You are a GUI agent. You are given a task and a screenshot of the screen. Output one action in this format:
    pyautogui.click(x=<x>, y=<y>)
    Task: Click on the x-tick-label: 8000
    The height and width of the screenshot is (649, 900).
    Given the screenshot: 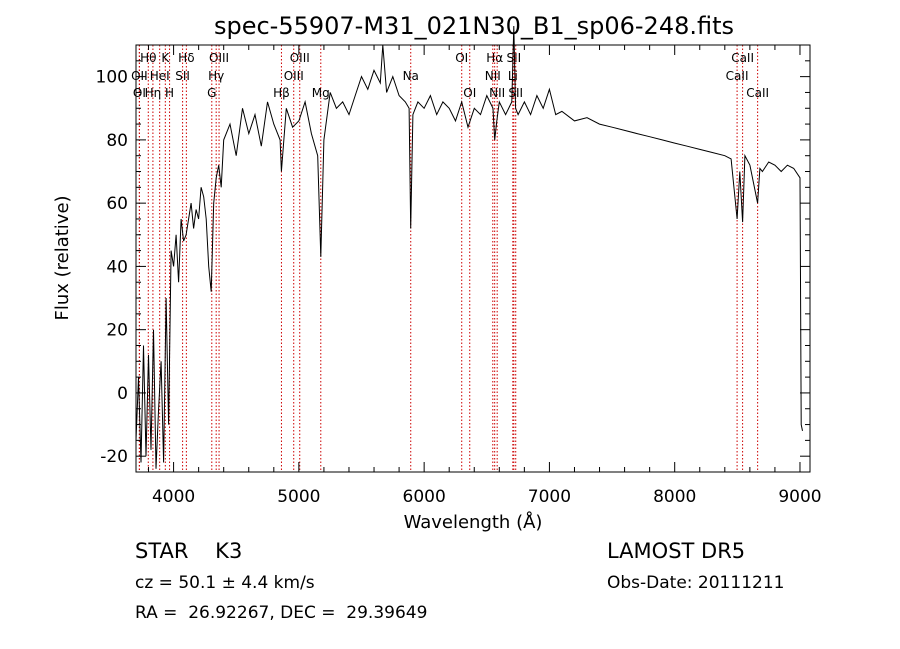 What is the action you would take?
    pyautogui.click(x=674, y=497)
    